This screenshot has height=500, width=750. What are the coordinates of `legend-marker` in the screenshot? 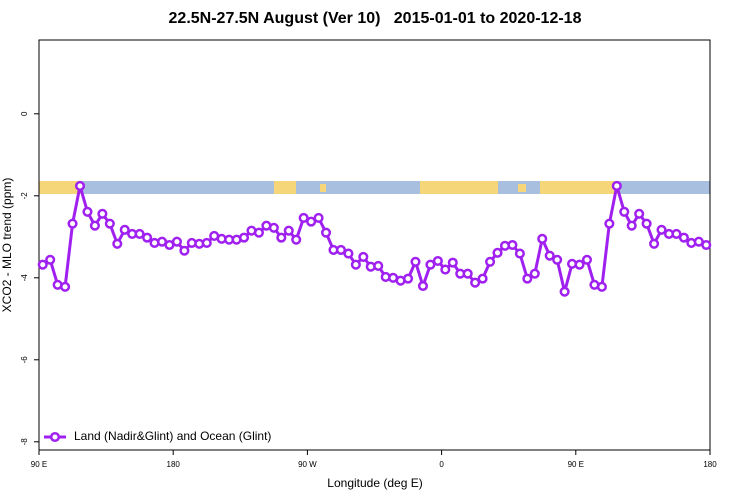 It's located at (55, 437).